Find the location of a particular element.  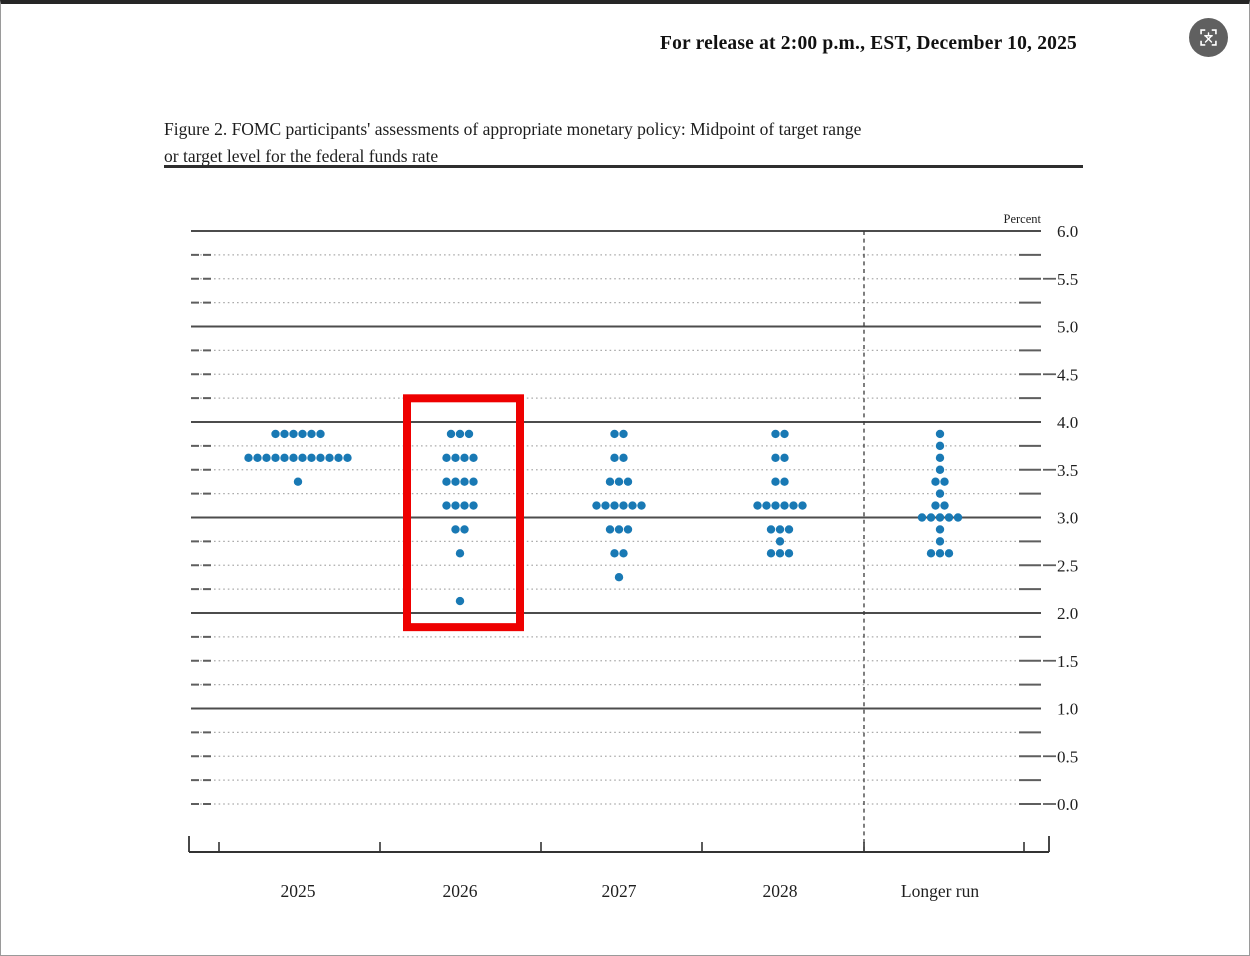

translate-icon-glyph is located at coordinates (1208, 37).